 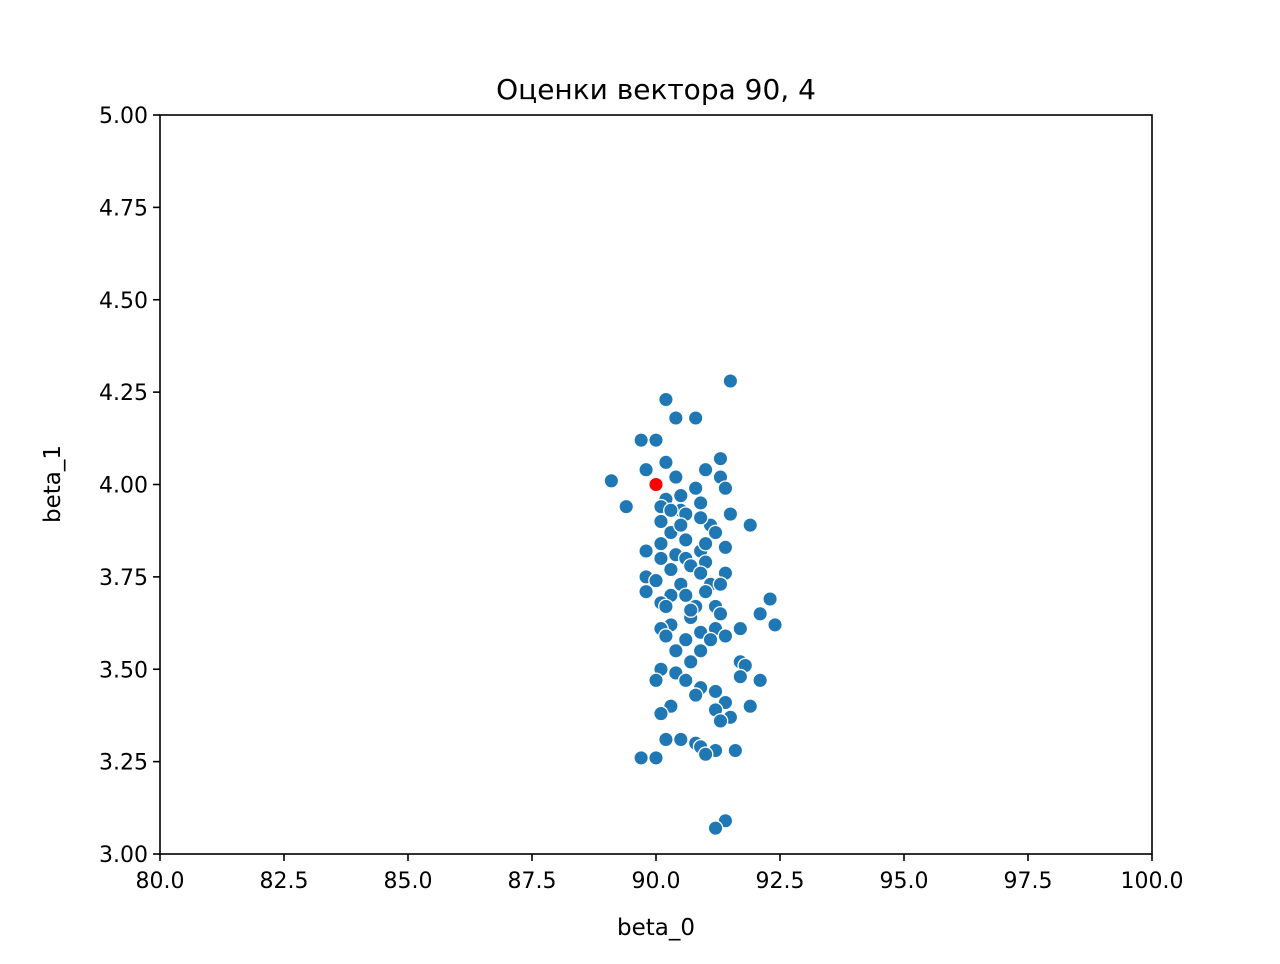 What do you see at coordinates (123, 116) in the screenshot?
I see `y-tick-label: 5.00` at bounding box center [123, 116].